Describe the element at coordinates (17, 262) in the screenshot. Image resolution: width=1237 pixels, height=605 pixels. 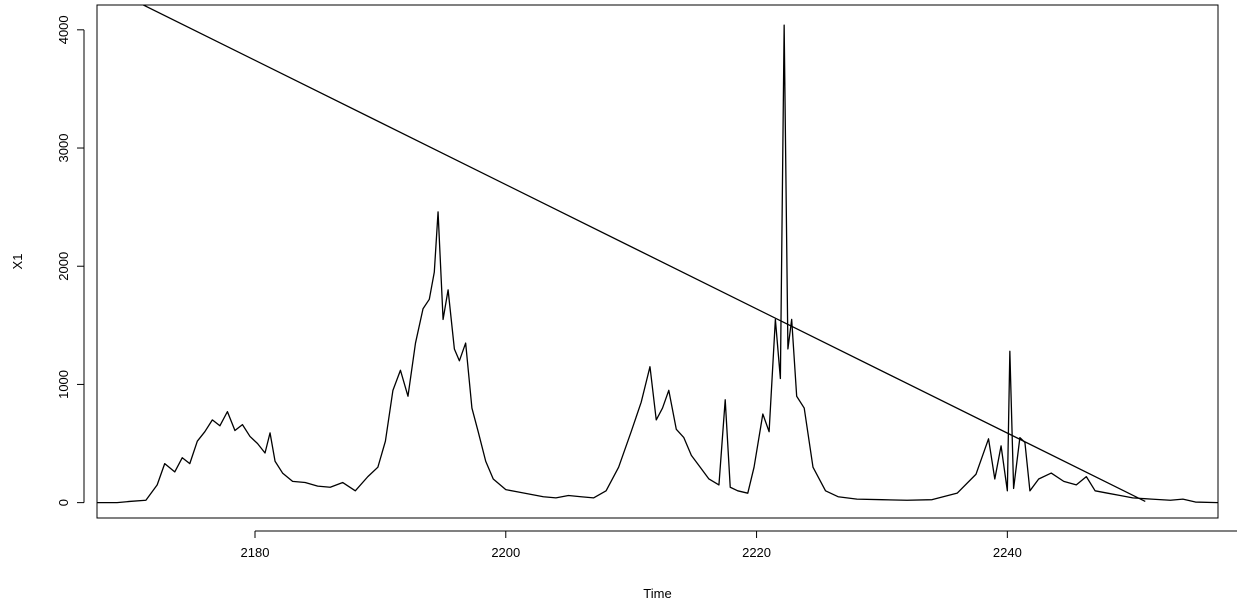
I see `y-axis-title: X1` at that location.